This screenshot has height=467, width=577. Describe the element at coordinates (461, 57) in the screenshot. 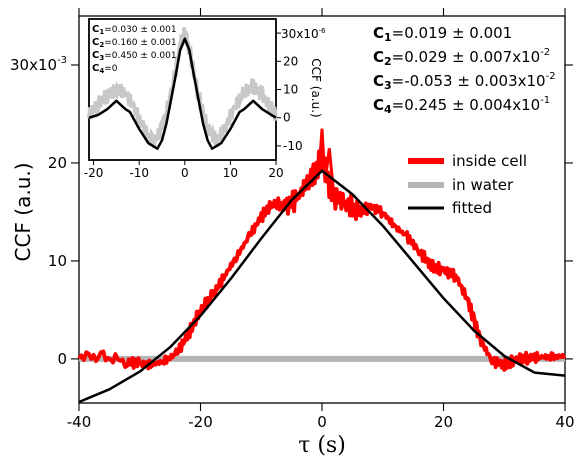

I see `param-c2: C2=0.029 ± 0.007x10-2` at that location.